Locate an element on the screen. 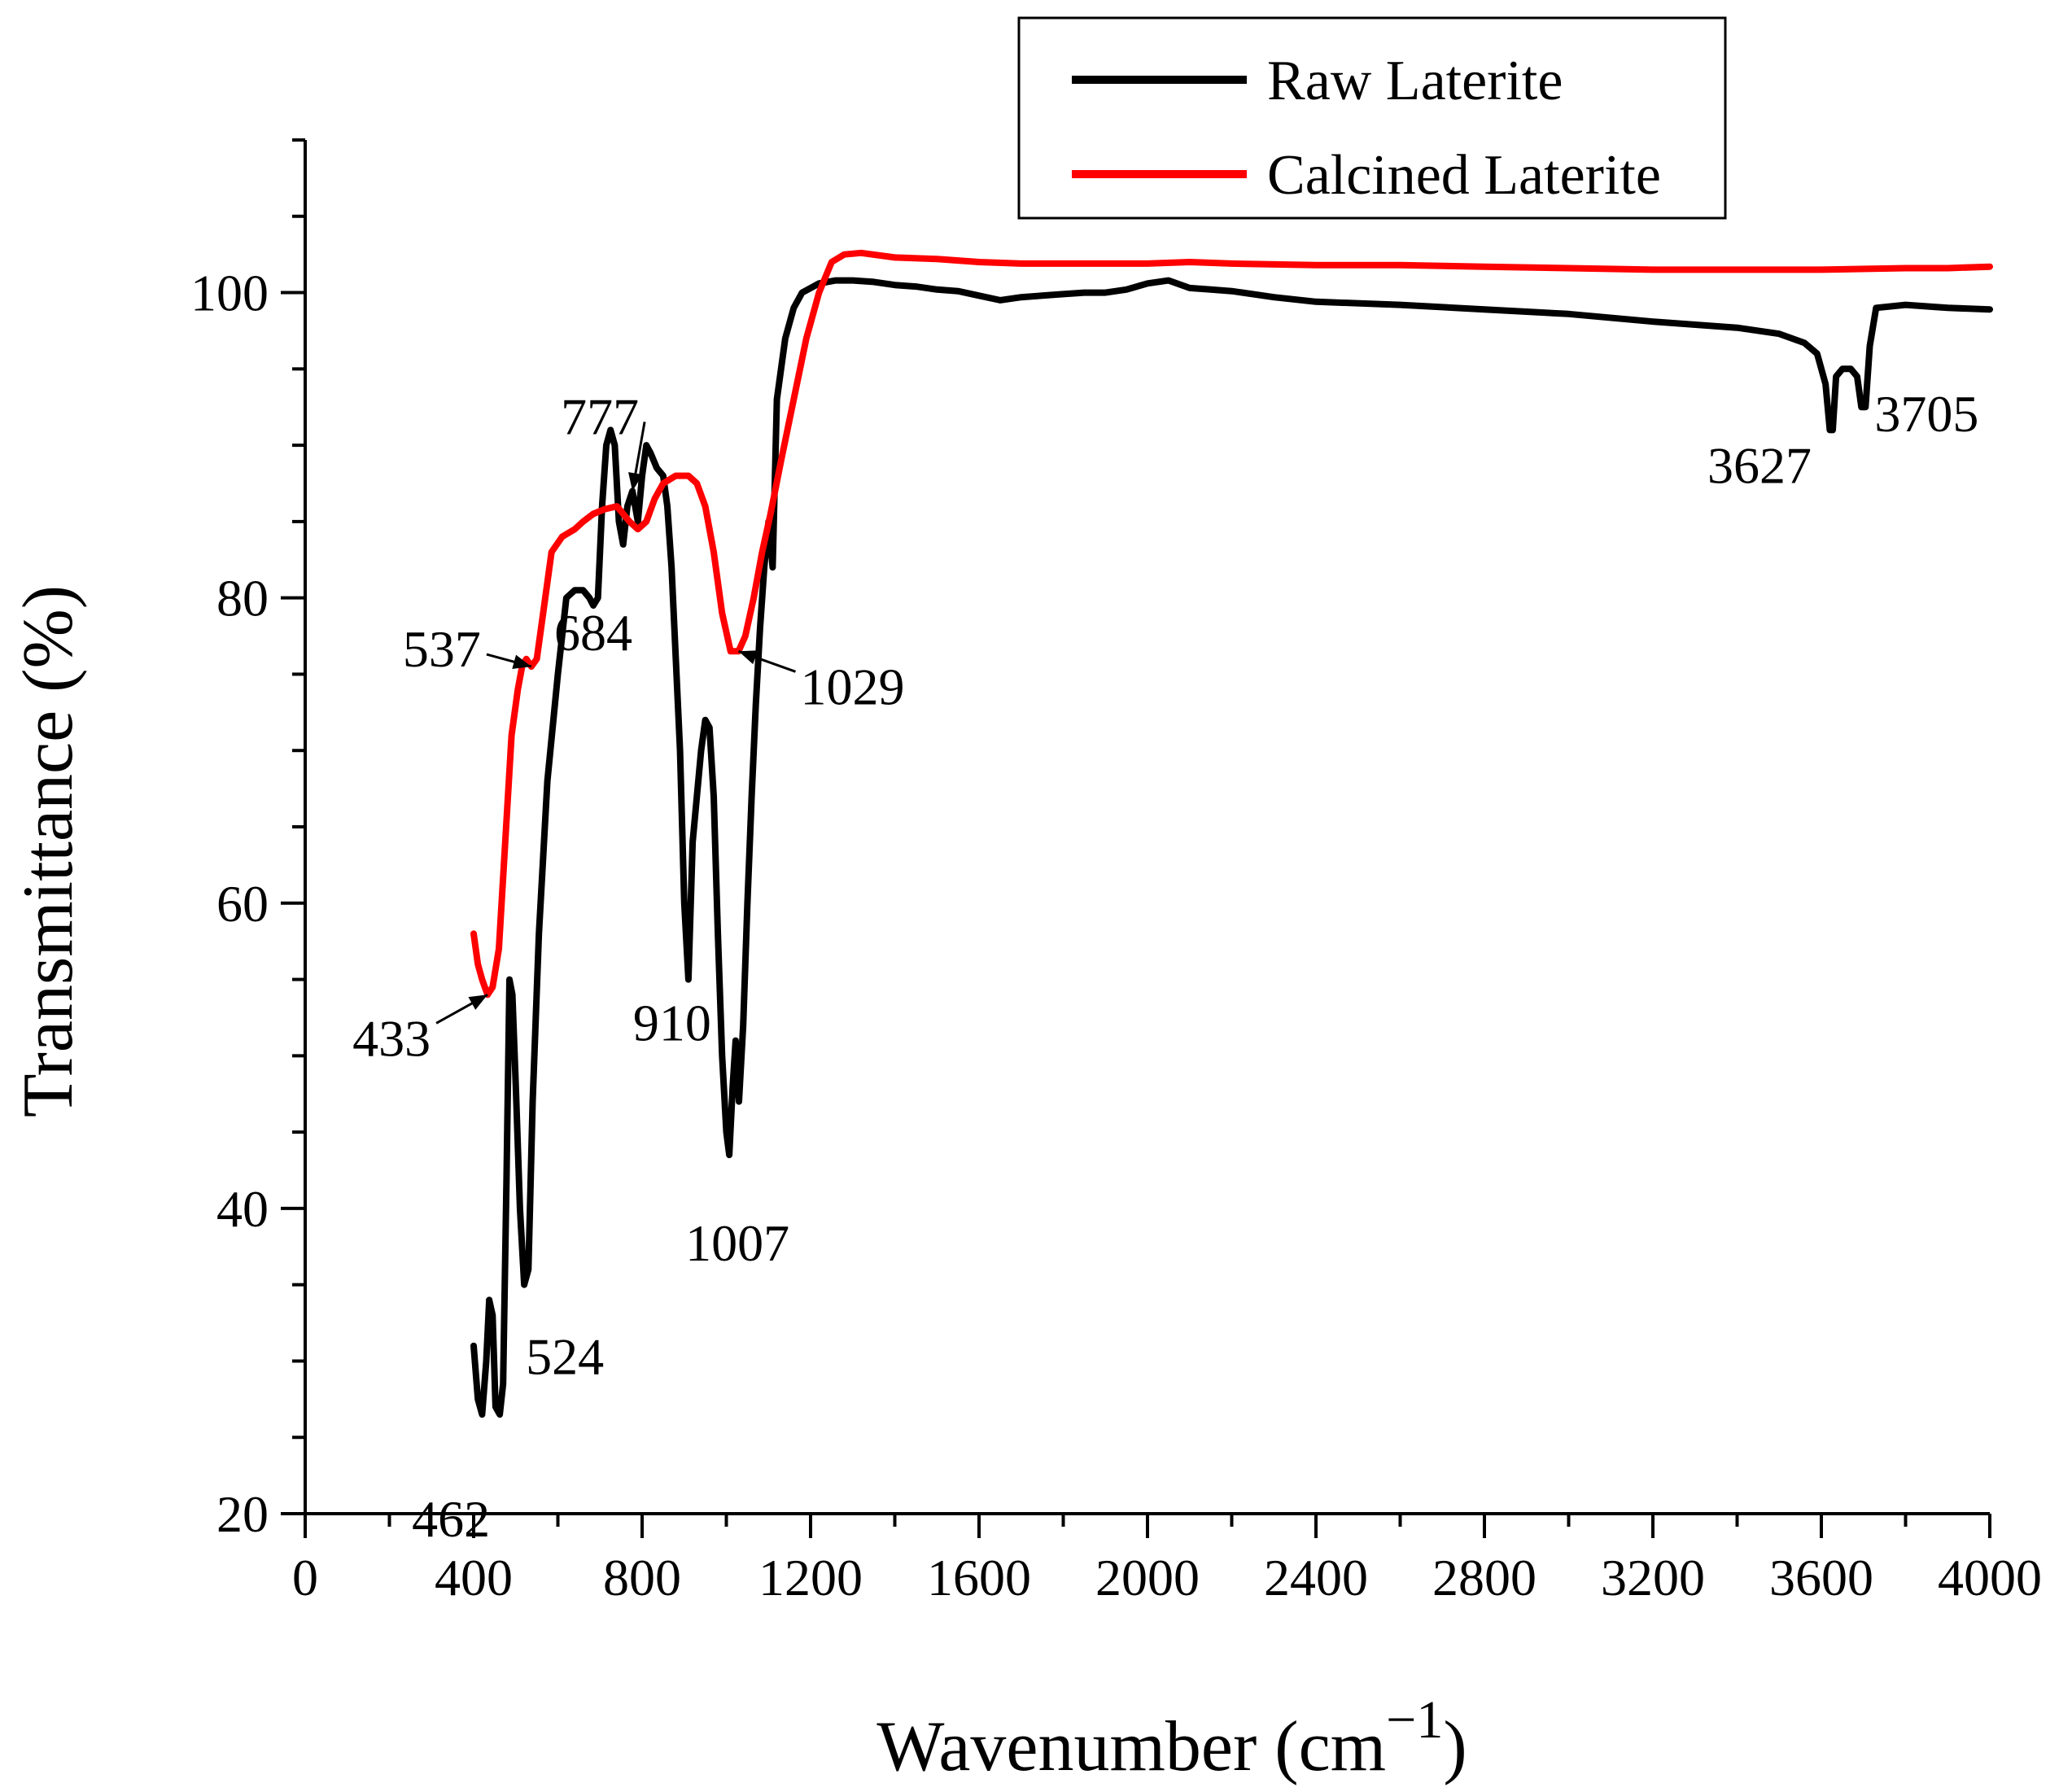 The height and width of the screenshot is (1792, 2072). y-axis-title: Transmittance (%) is located at coordinates (48, 851).